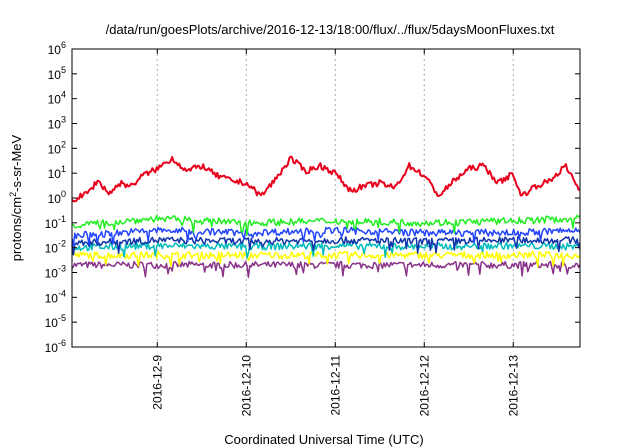 The width and height of the screenshot is (640, 448). Describe the element at coordinates (55, 346) in the screenshot. I see `y-tick-label: 10⁻⁶` at that location.